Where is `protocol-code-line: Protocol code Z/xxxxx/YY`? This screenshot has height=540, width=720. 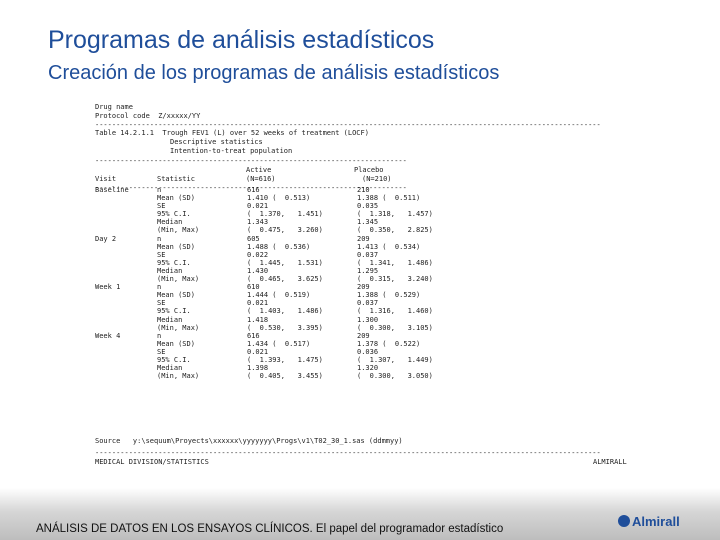
protocol-code-line: Protocol code Z/xxxxx/YY is located at coordinates (148, 116).